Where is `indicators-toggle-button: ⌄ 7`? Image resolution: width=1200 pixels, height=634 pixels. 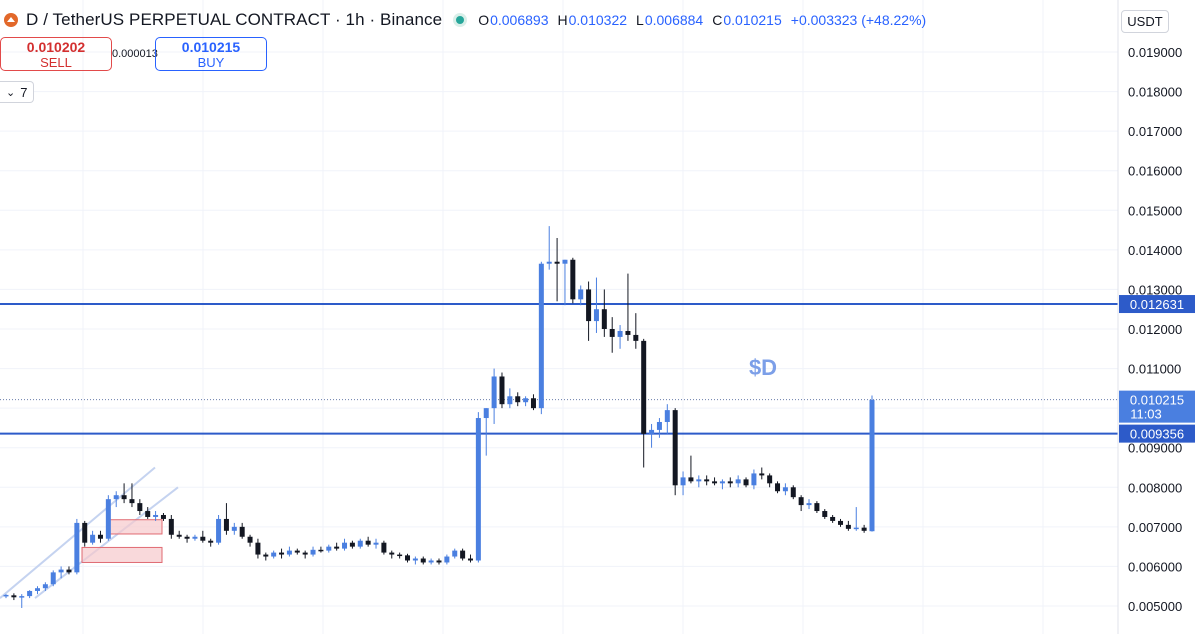 indicators-toggle-button: ⌄ 7 is located at coordinates (17, 92).